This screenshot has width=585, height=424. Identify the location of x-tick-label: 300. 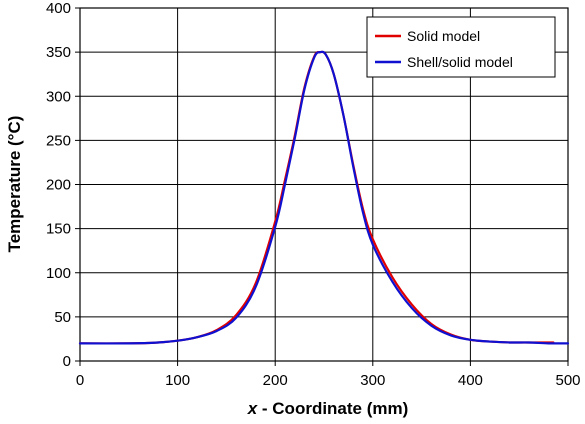
(372, 380).